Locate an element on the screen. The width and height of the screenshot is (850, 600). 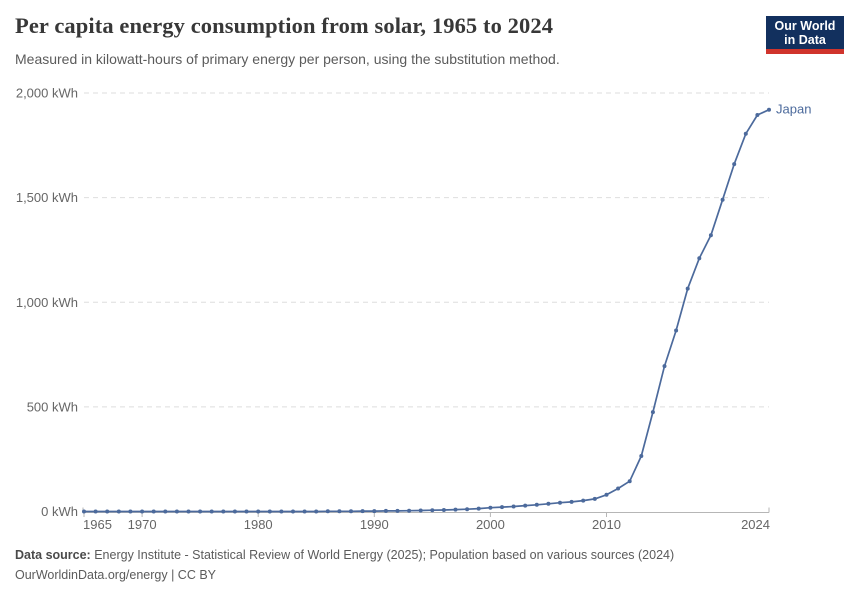
y-tick-label: 500 kWh is located at coordinates (52, 406).